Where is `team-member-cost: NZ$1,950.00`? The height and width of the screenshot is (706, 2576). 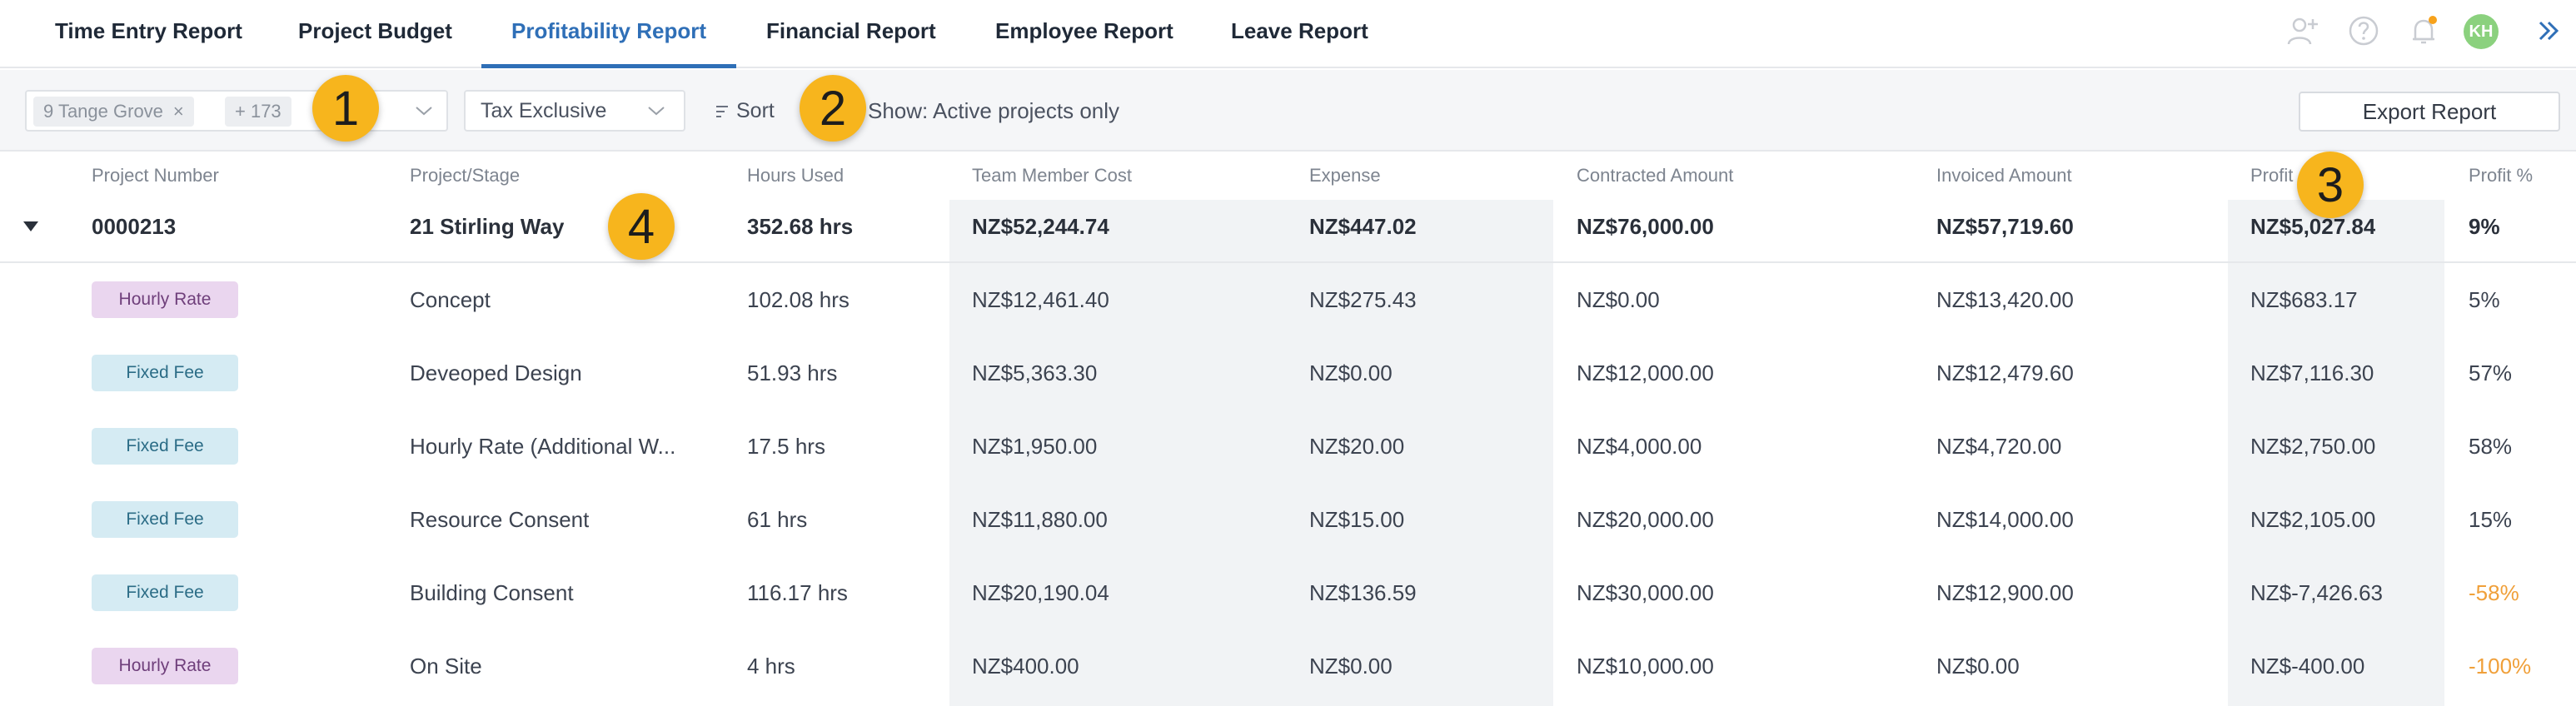
team-member-cost: NZ$1,950.00 is located at coordinates (1035, 446).